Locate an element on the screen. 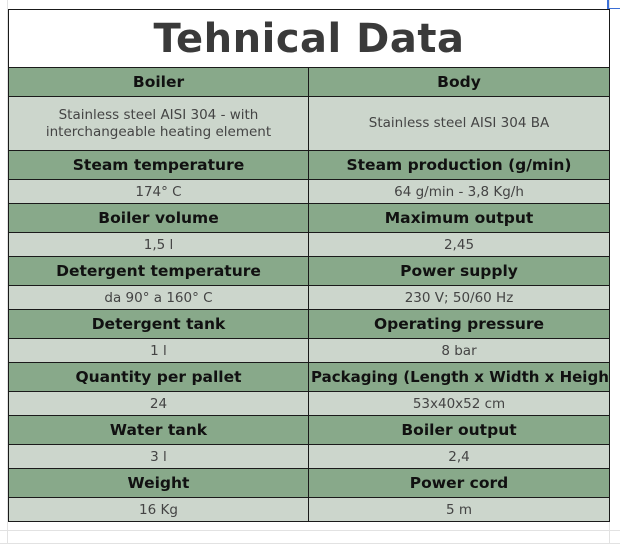  spec-value-cell: 3 l is located at coordinates (158, 456).